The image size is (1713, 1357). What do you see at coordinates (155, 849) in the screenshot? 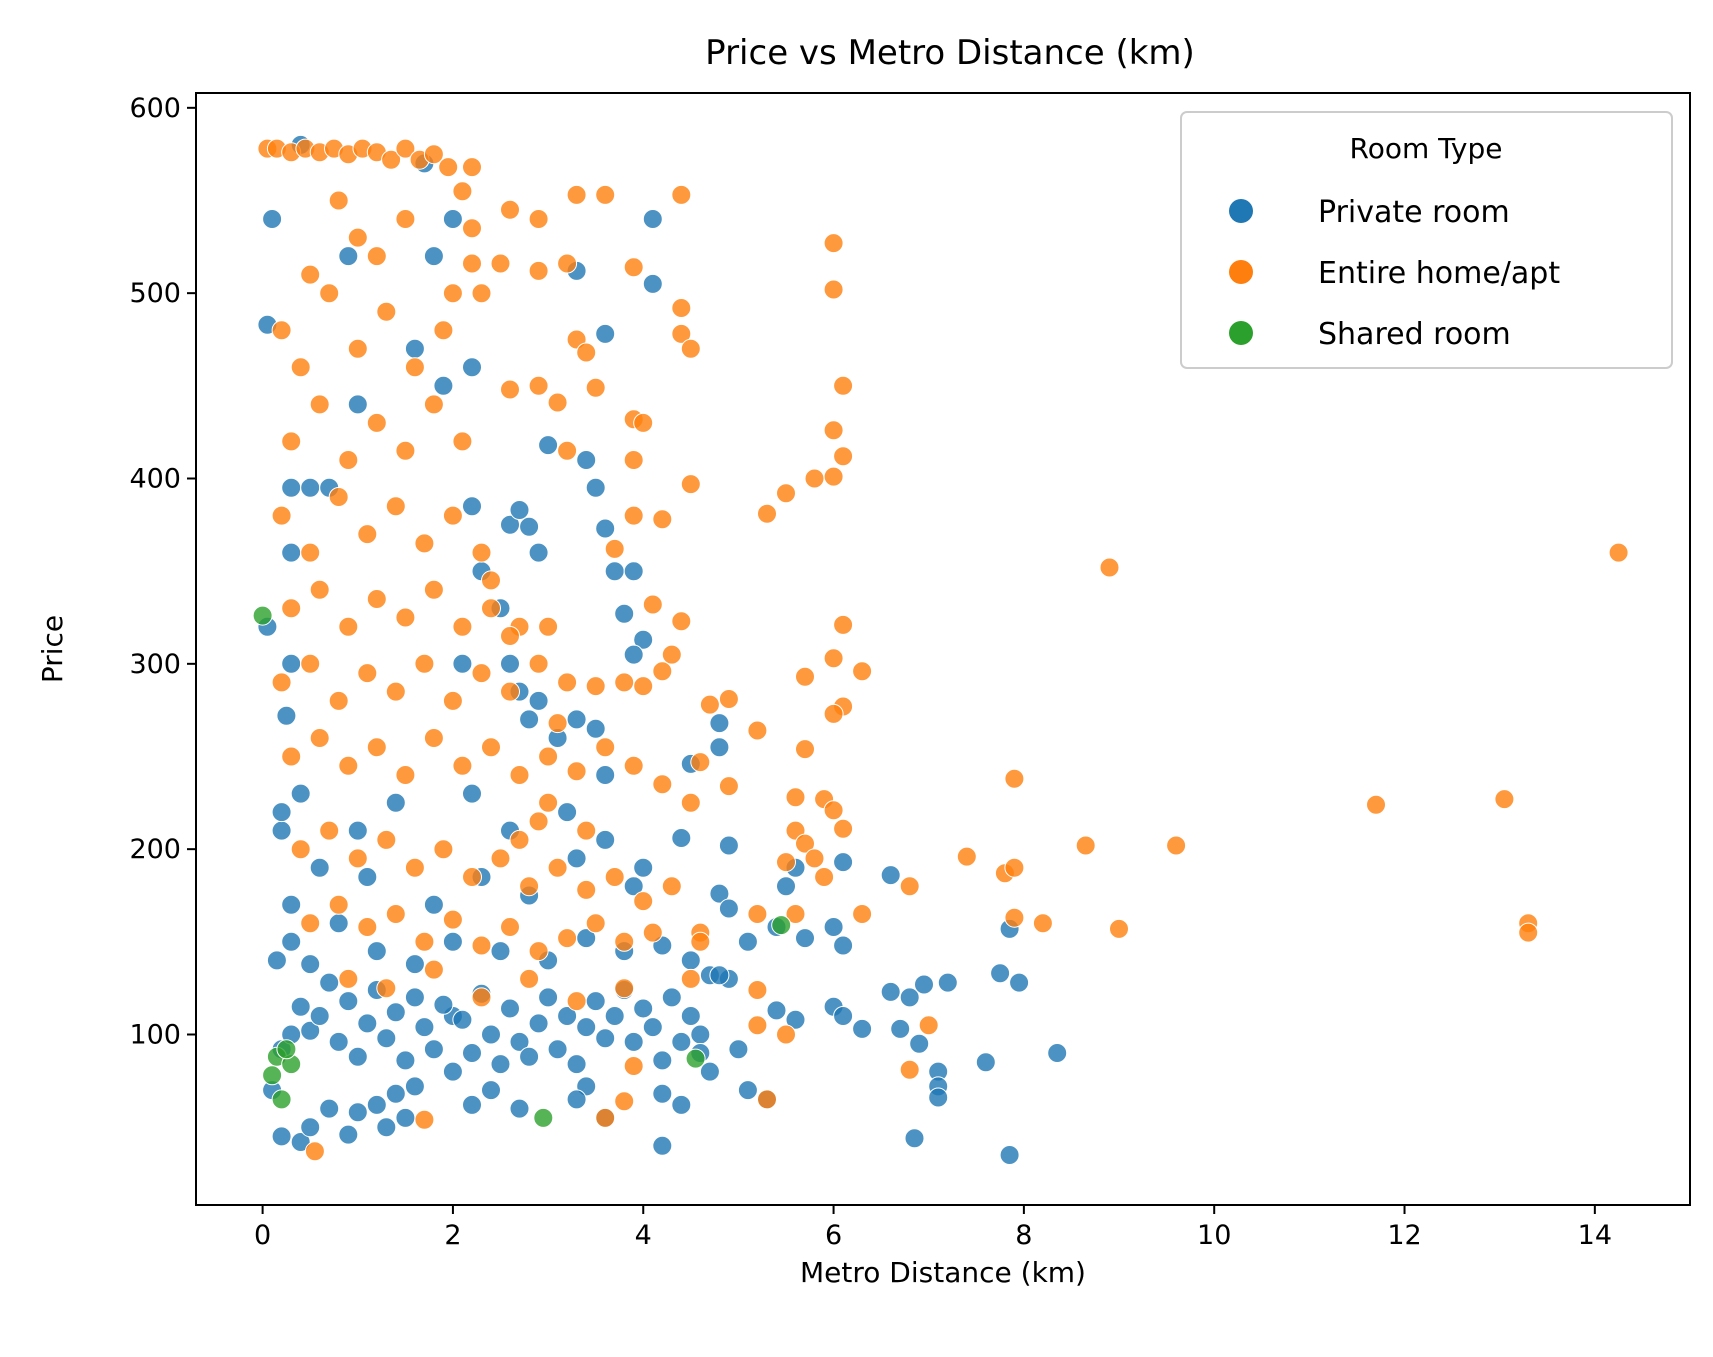
I see `y-tick-label: 200` at bounding box center [155, 849].